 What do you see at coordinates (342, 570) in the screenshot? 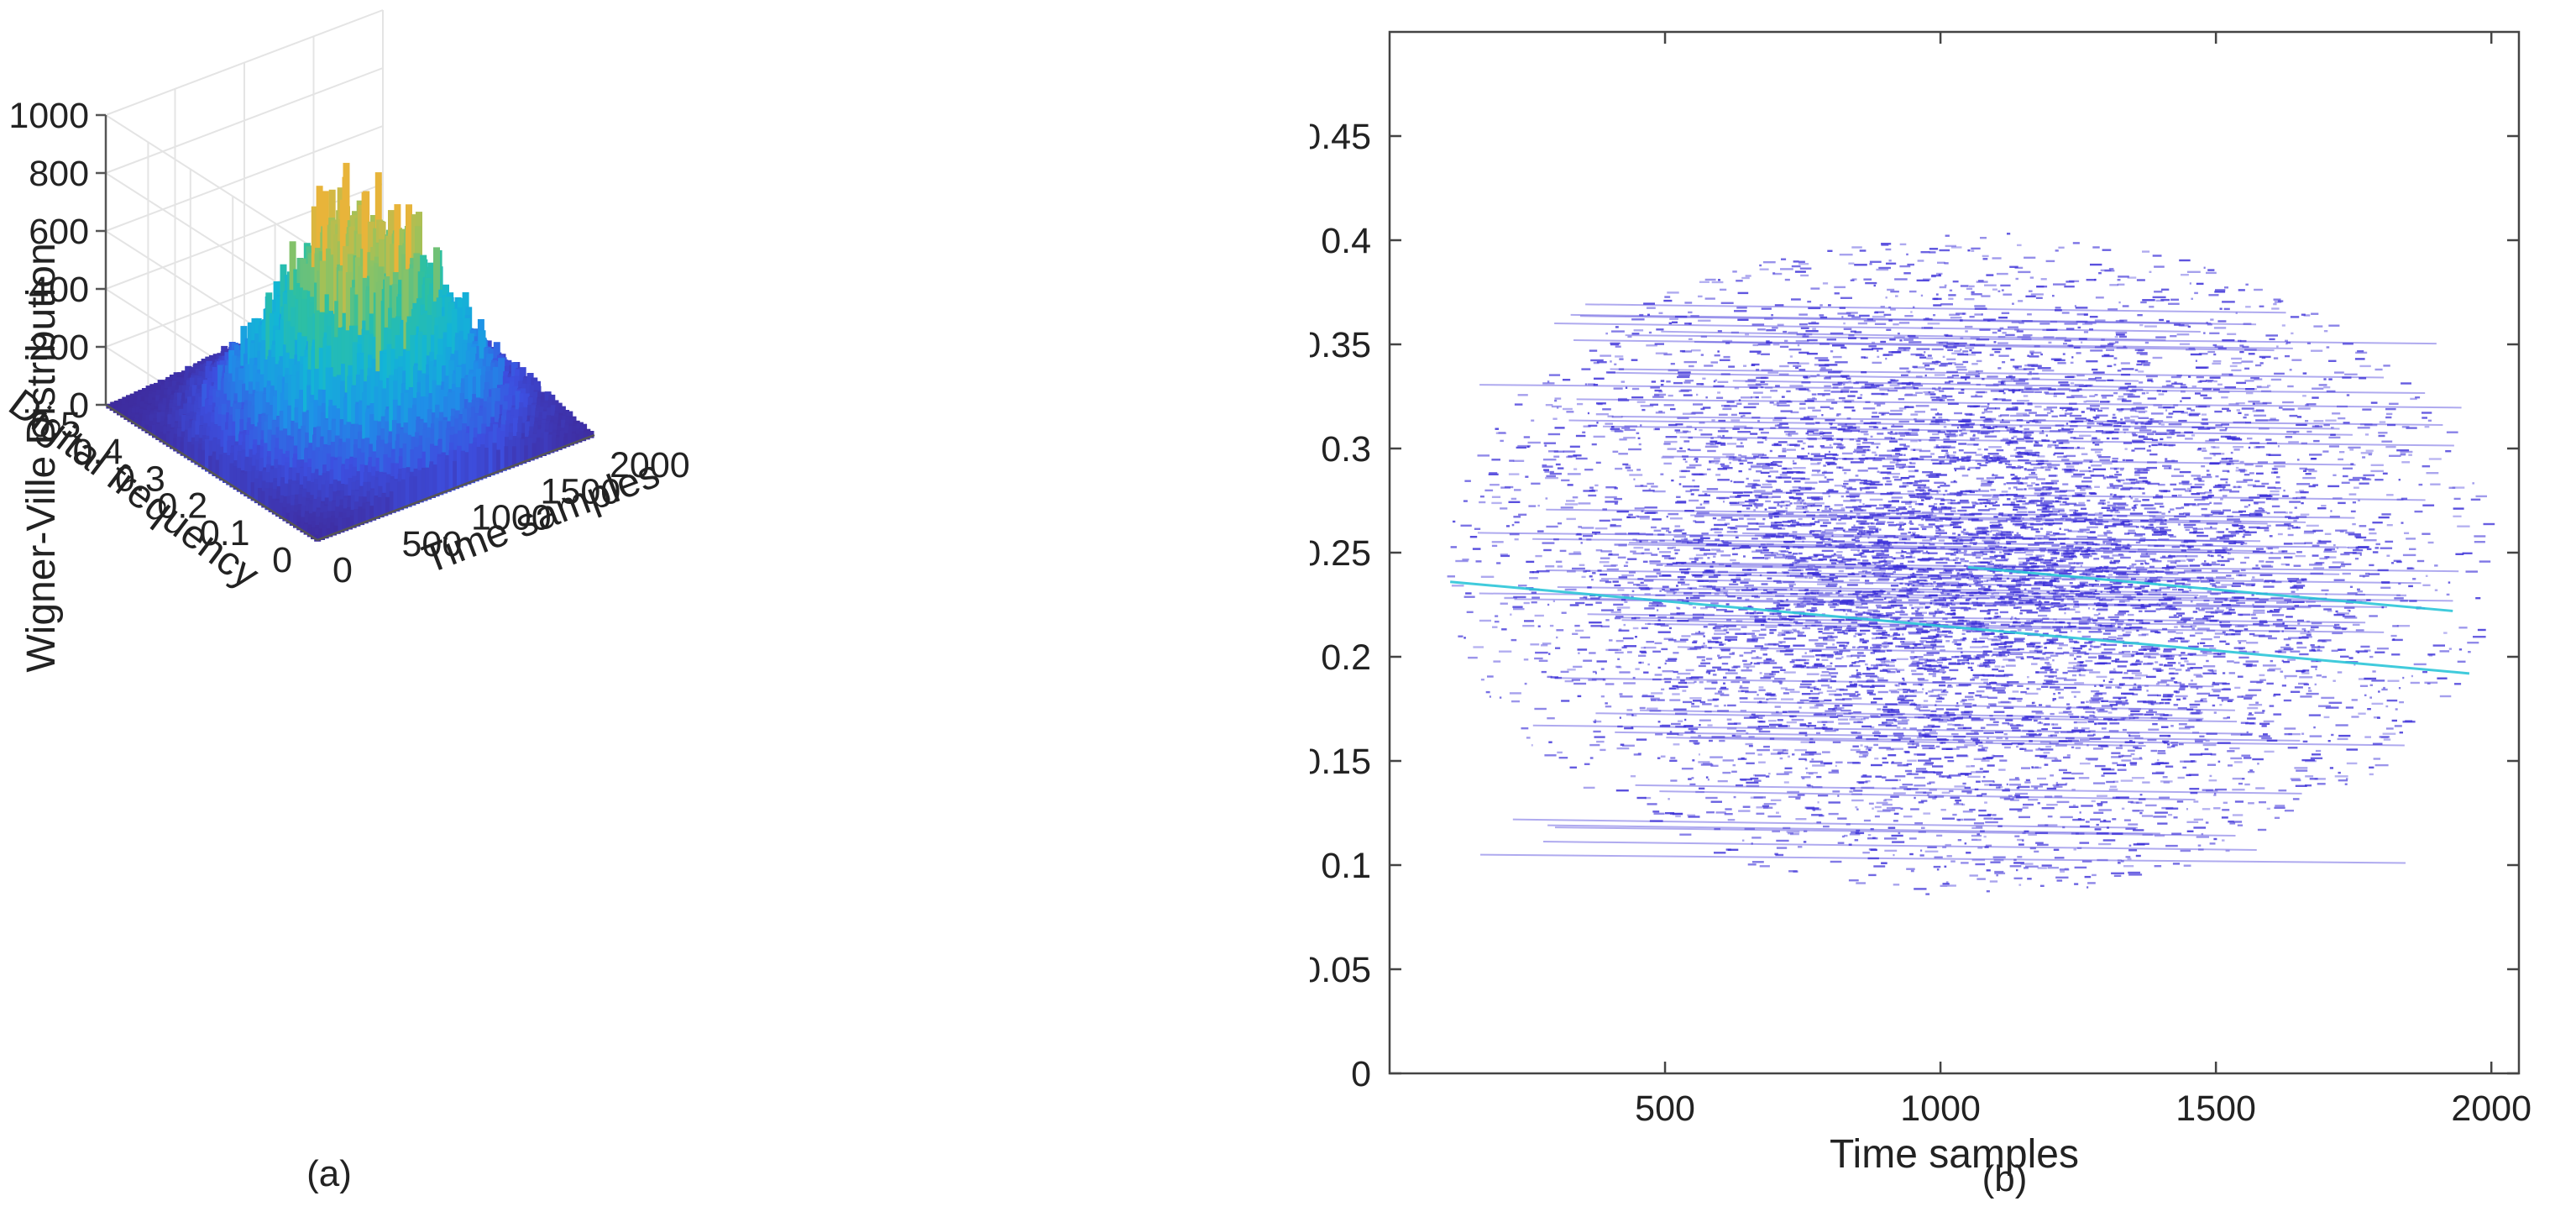
I see `x-tick-label: 0` at bounding box center [342, 570].